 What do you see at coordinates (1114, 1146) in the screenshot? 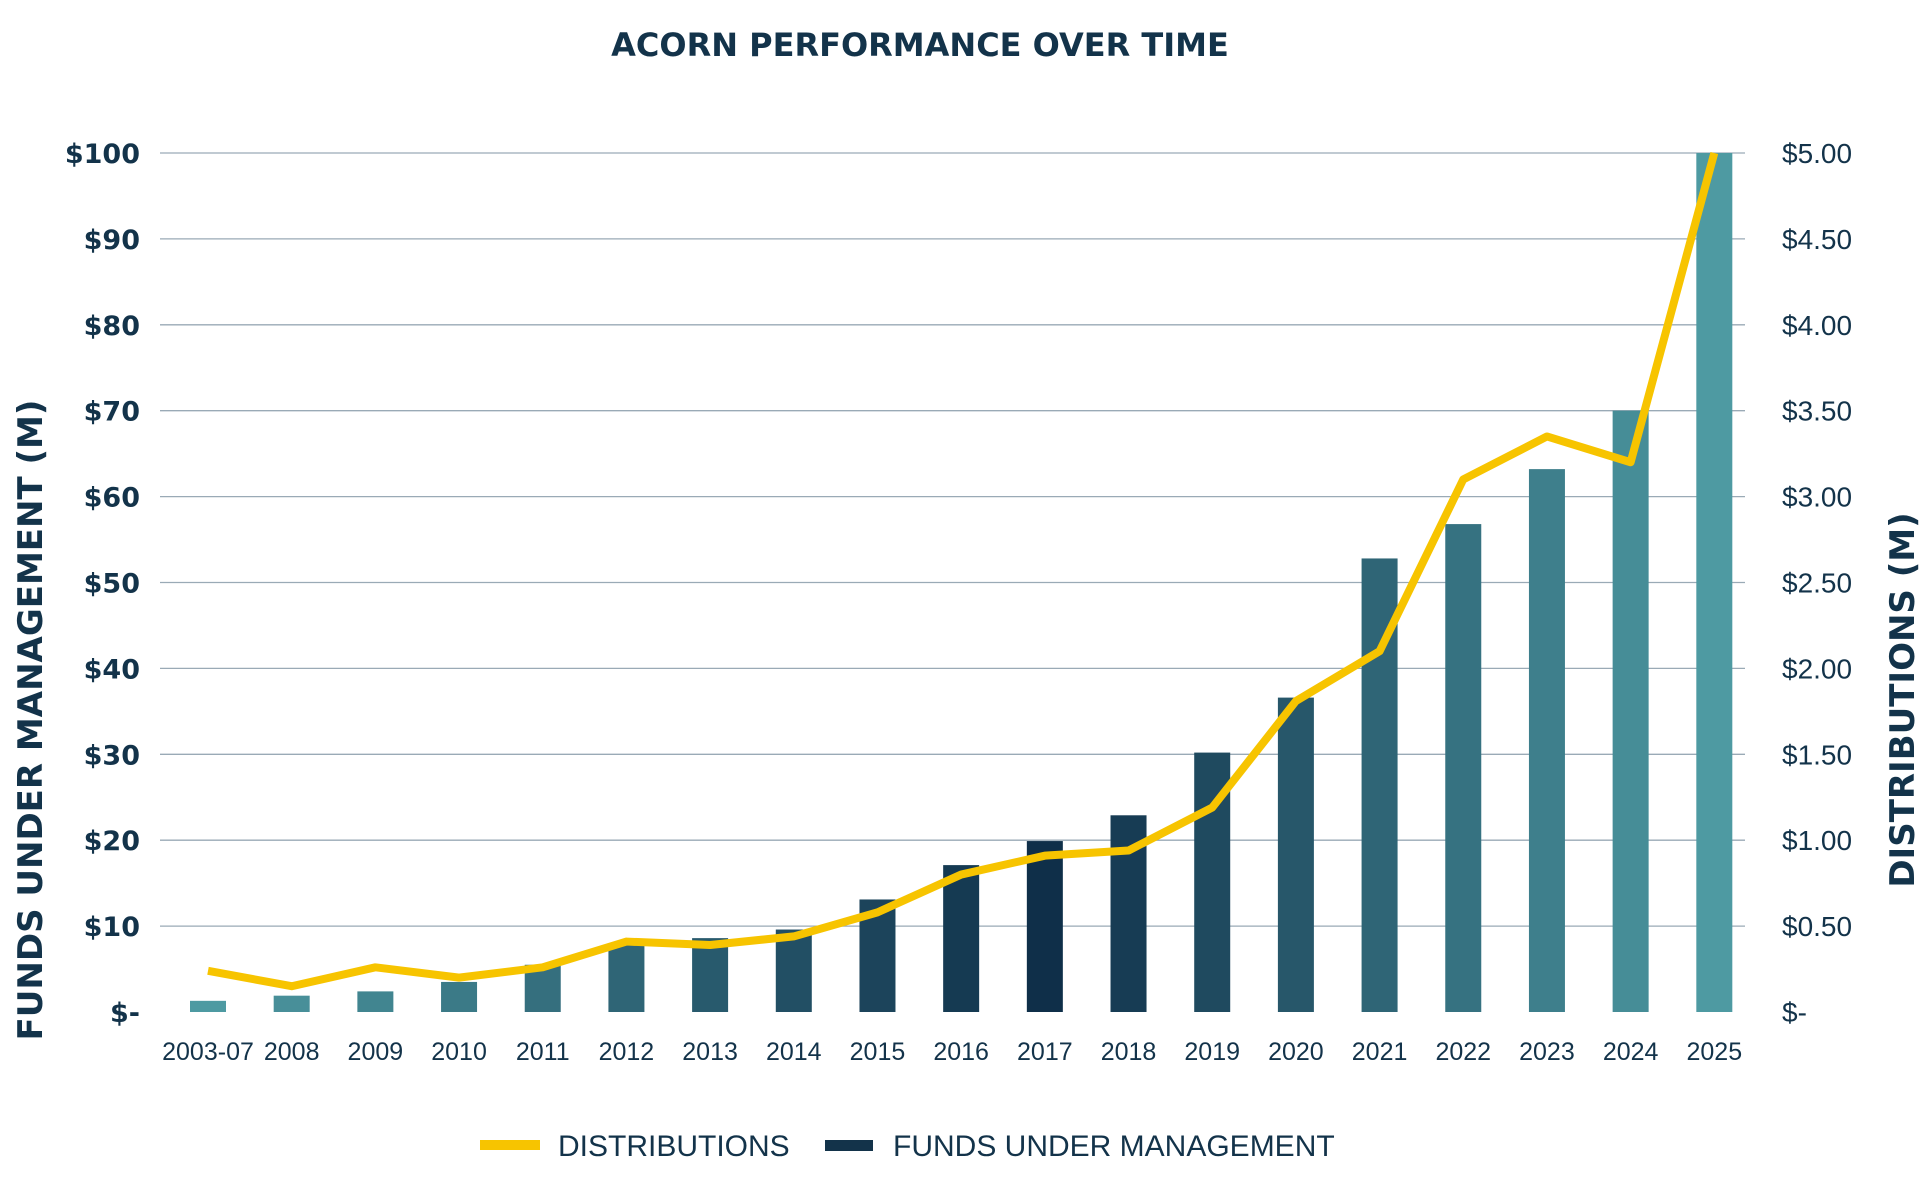
I see `legend-funds-label: FUNDS UNDER MANAGEMENT` at bounding box center [1114, 1146].